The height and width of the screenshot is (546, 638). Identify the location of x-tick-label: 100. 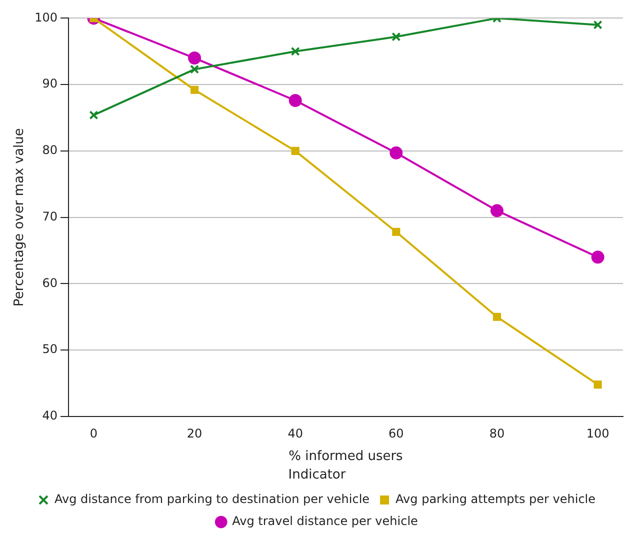
(598, 433).